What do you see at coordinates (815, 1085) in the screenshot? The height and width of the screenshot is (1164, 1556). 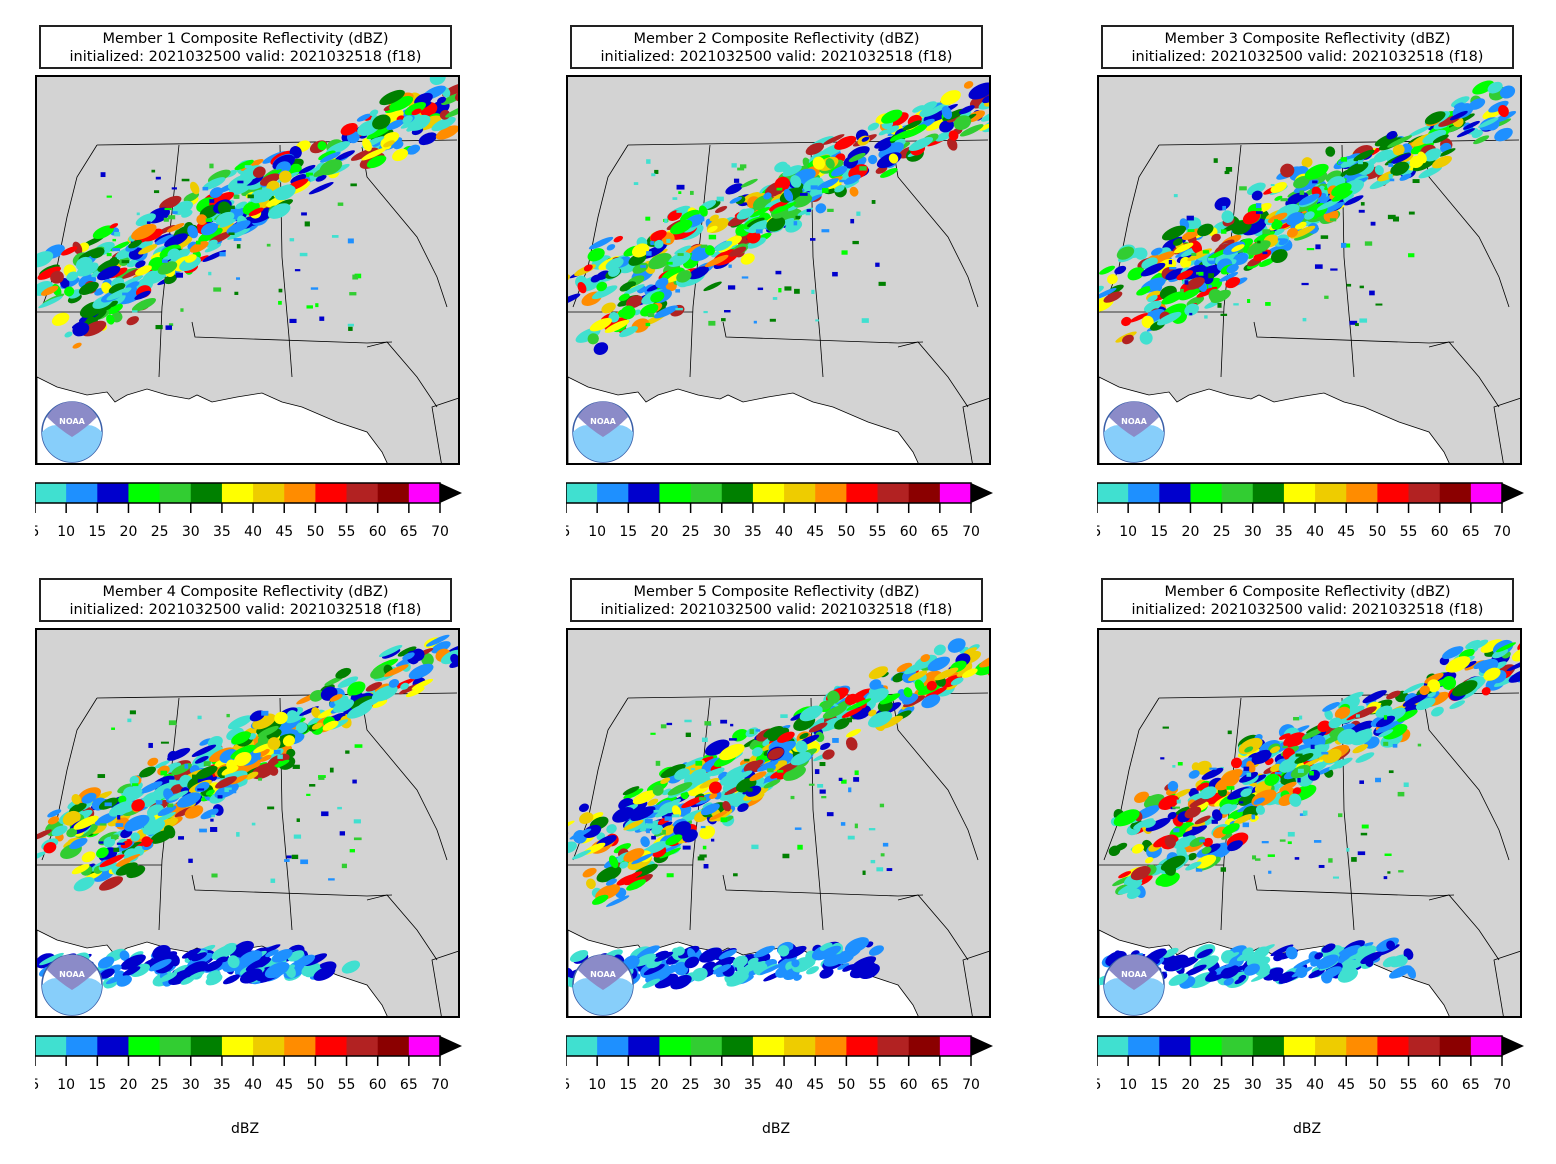 I see `colorbar-tick-label: 45` at bounding box center [815, 1085].